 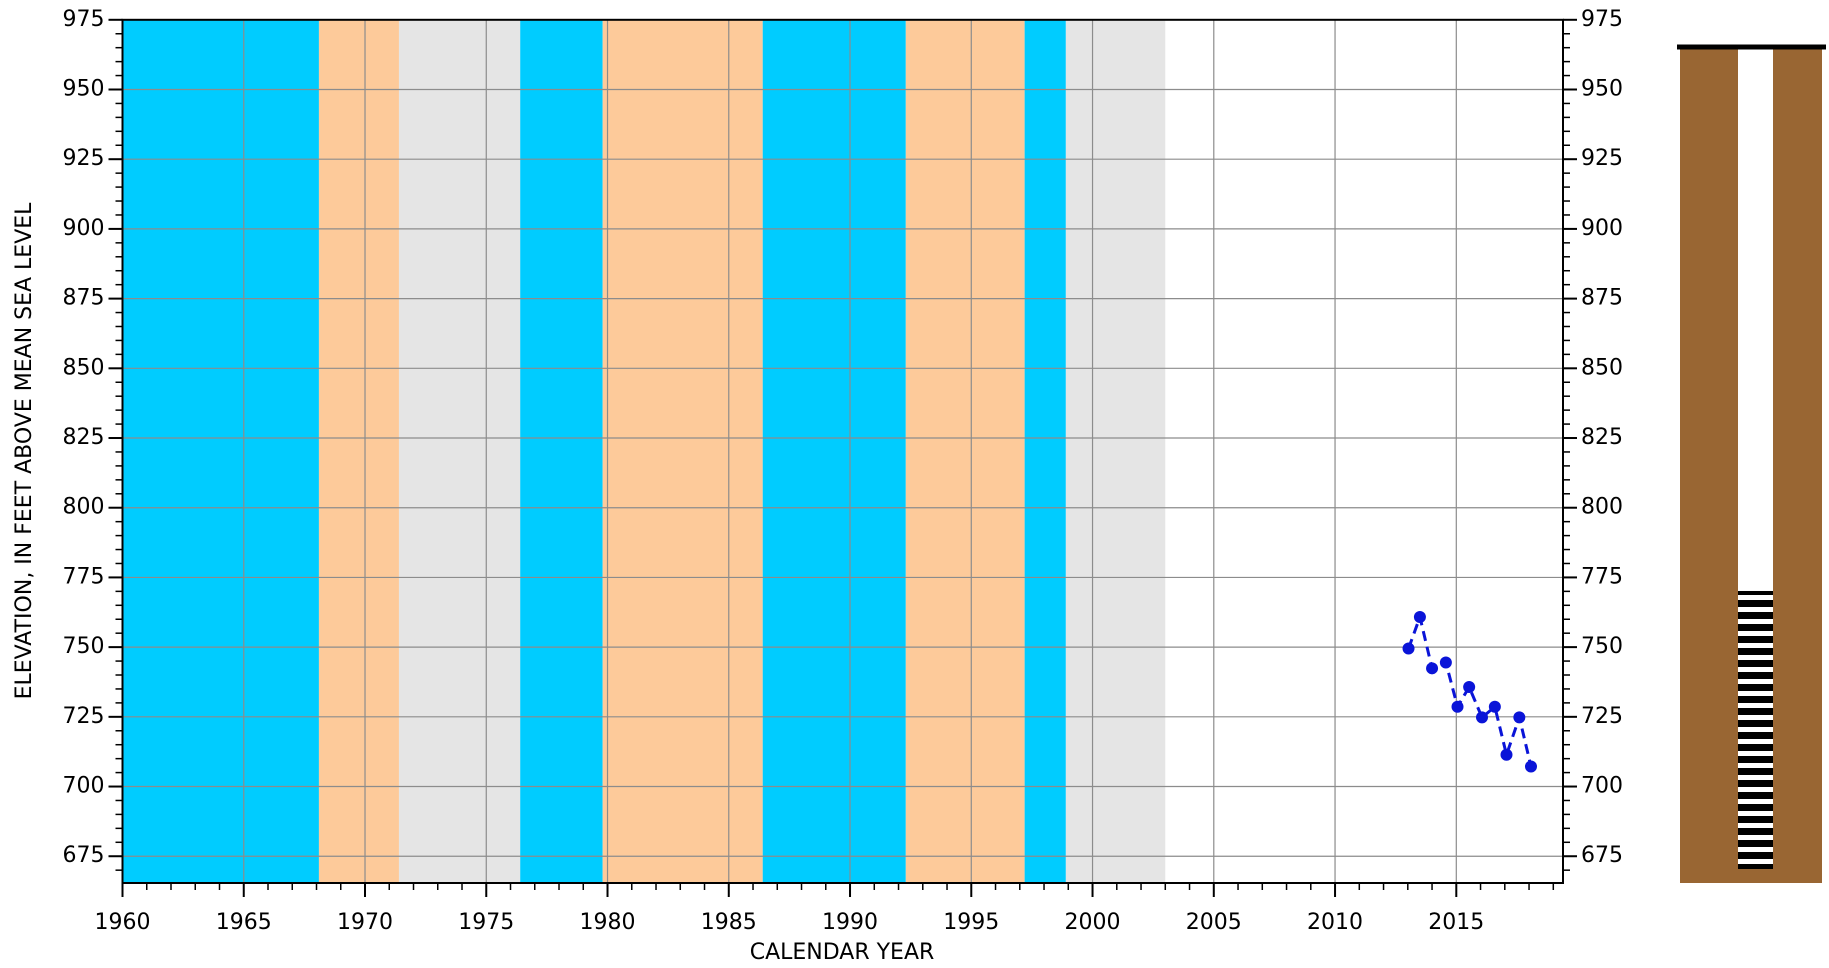 I want to click on x-tick-label: 1960, so click(x=123, y=922).